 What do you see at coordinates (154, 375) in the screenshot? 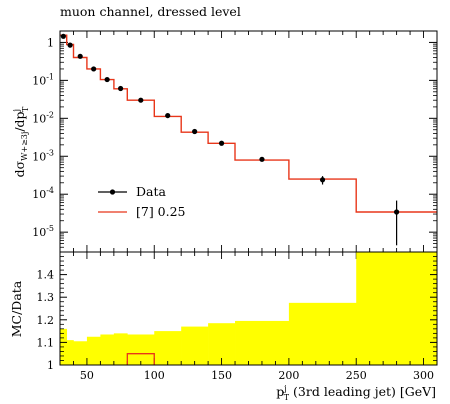
I see `x-tick-label: 100` at bounding box center [154, 375].